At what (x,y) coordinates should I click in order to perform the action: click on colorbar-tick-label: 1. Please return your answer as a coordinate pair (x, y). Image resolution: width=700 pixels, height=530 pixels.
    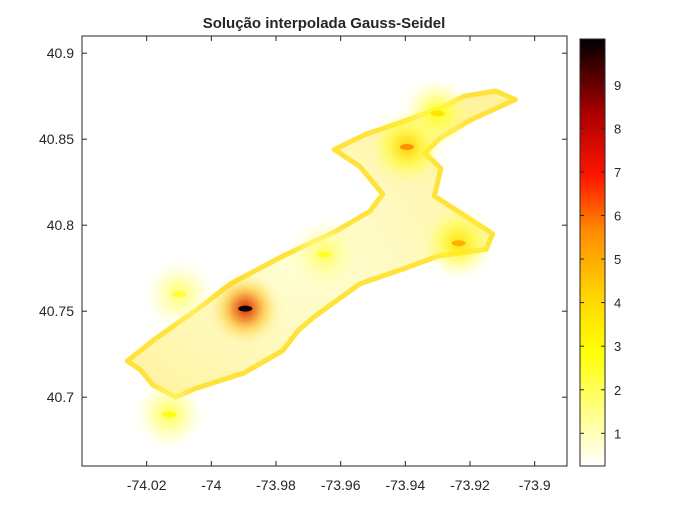
    Looking at the image, I should click on (617, 433).